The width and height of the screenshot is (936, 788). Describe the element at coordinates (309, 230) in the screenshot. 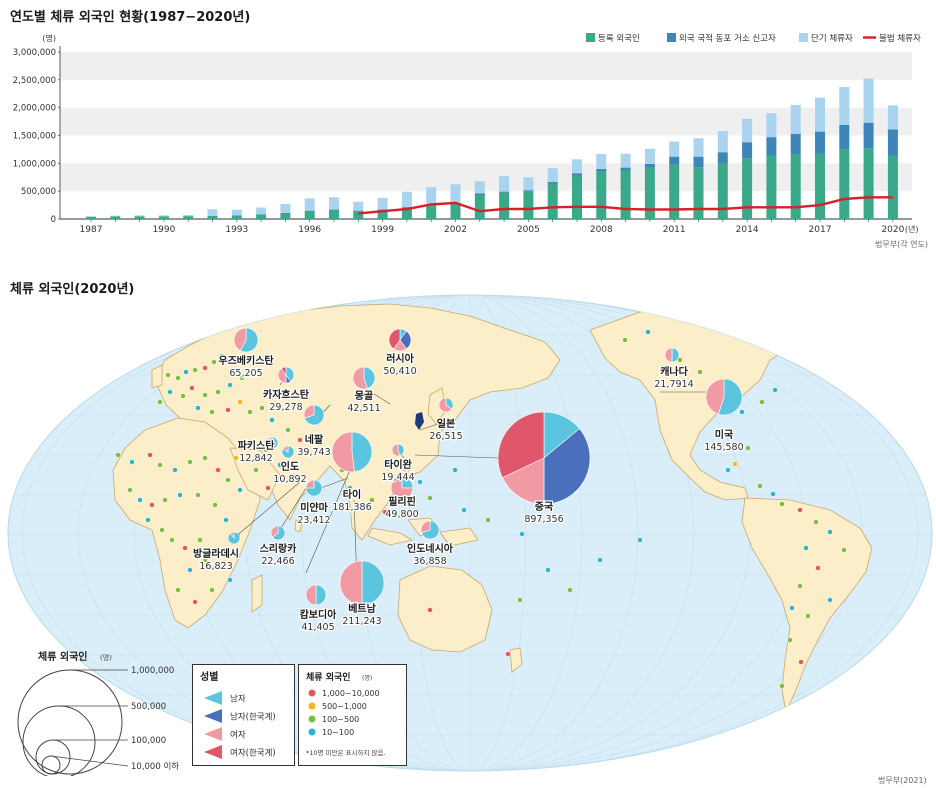

I see `x-tick-label: 1996` at that location.